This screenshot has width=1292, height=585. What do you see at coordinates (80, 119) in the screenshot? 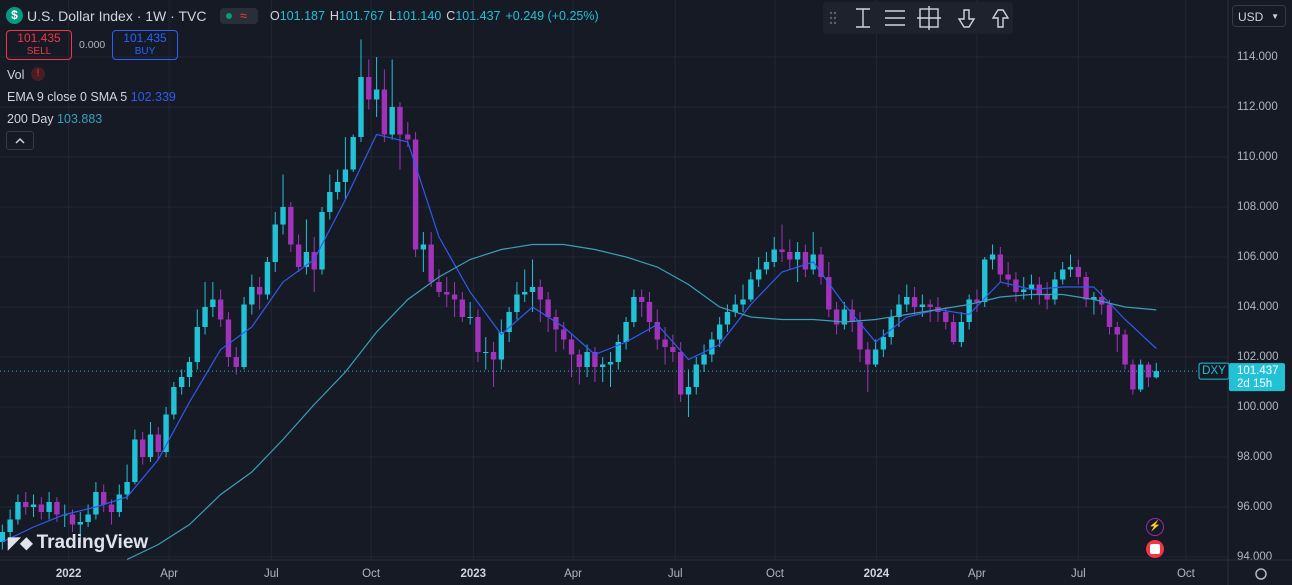
I see `ma-value: 103.883` at bounding box center [80, 119].